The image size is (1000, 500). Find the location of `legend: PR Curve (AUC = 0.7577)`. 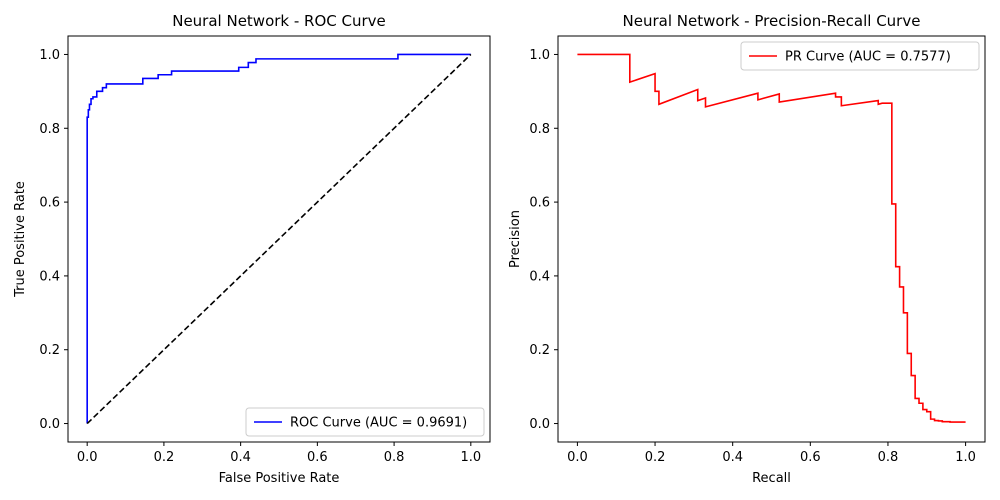

legend: PR Curve (AUC = 0.7577) is located at coordinates (860, 56).